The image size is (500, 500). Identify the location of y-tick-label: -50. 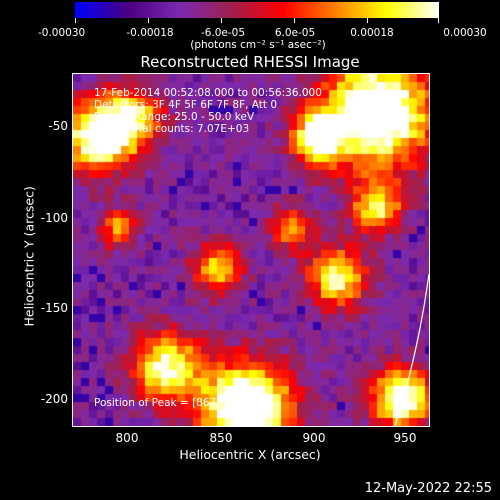
(58, 126).